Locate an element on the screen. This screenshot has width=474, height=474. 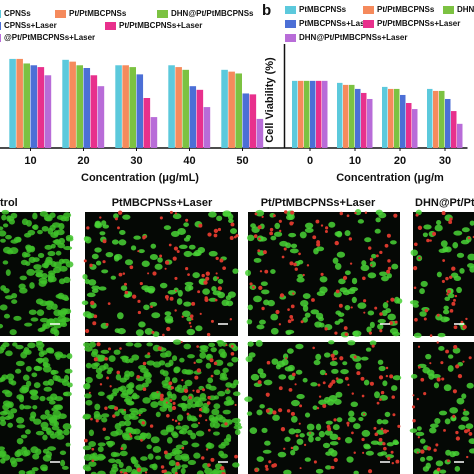
image-title: DHN@Pt/Ptl is located at coordinates (444, 203).